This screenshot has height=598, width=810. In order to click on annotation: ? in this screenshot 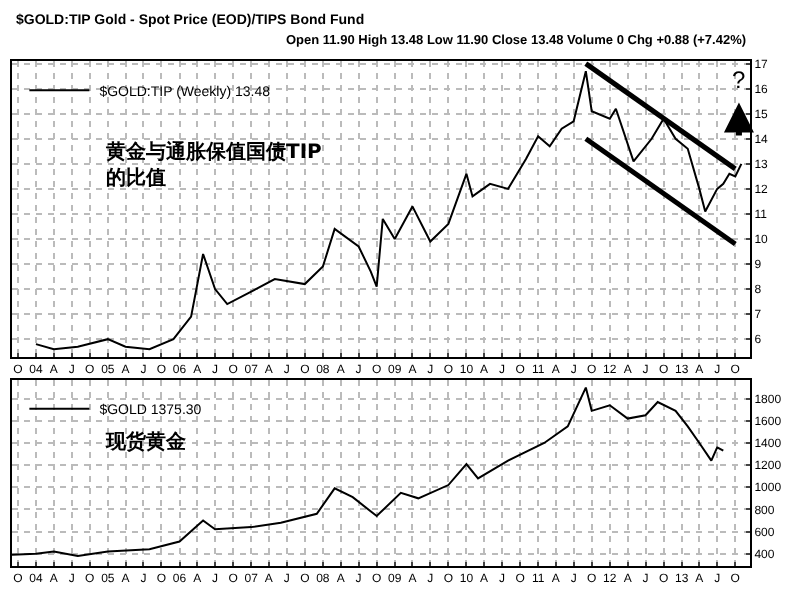, I will do `click(739, 80)`.